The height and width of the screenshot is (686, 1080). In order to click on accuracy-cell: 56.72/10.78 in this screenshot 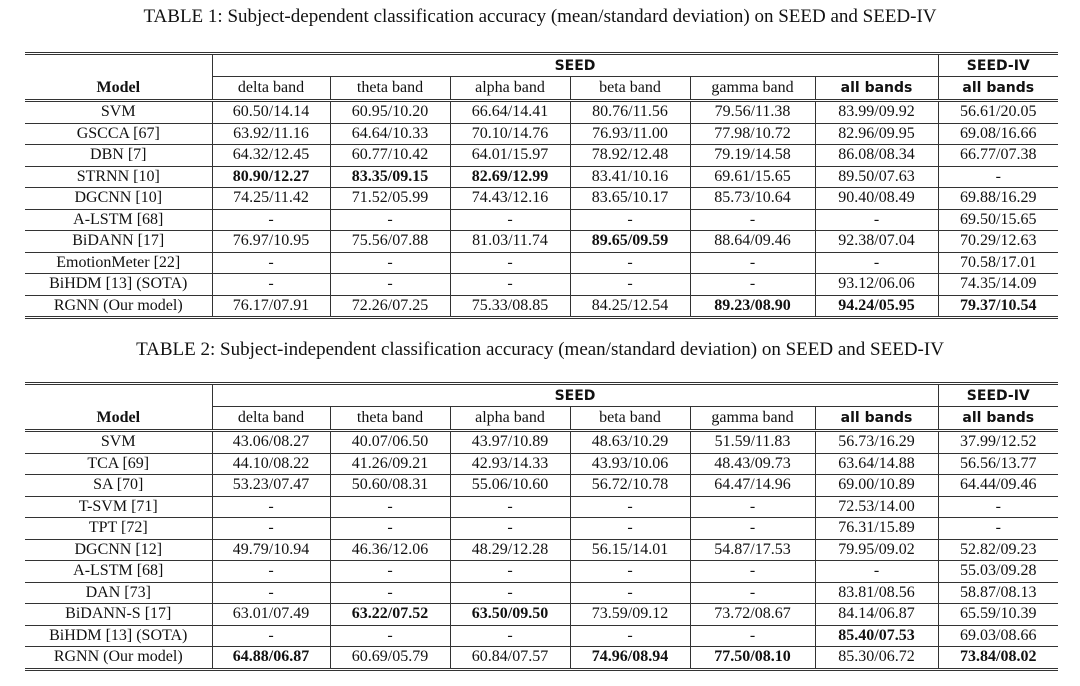, I will do `click(629, 485)`.